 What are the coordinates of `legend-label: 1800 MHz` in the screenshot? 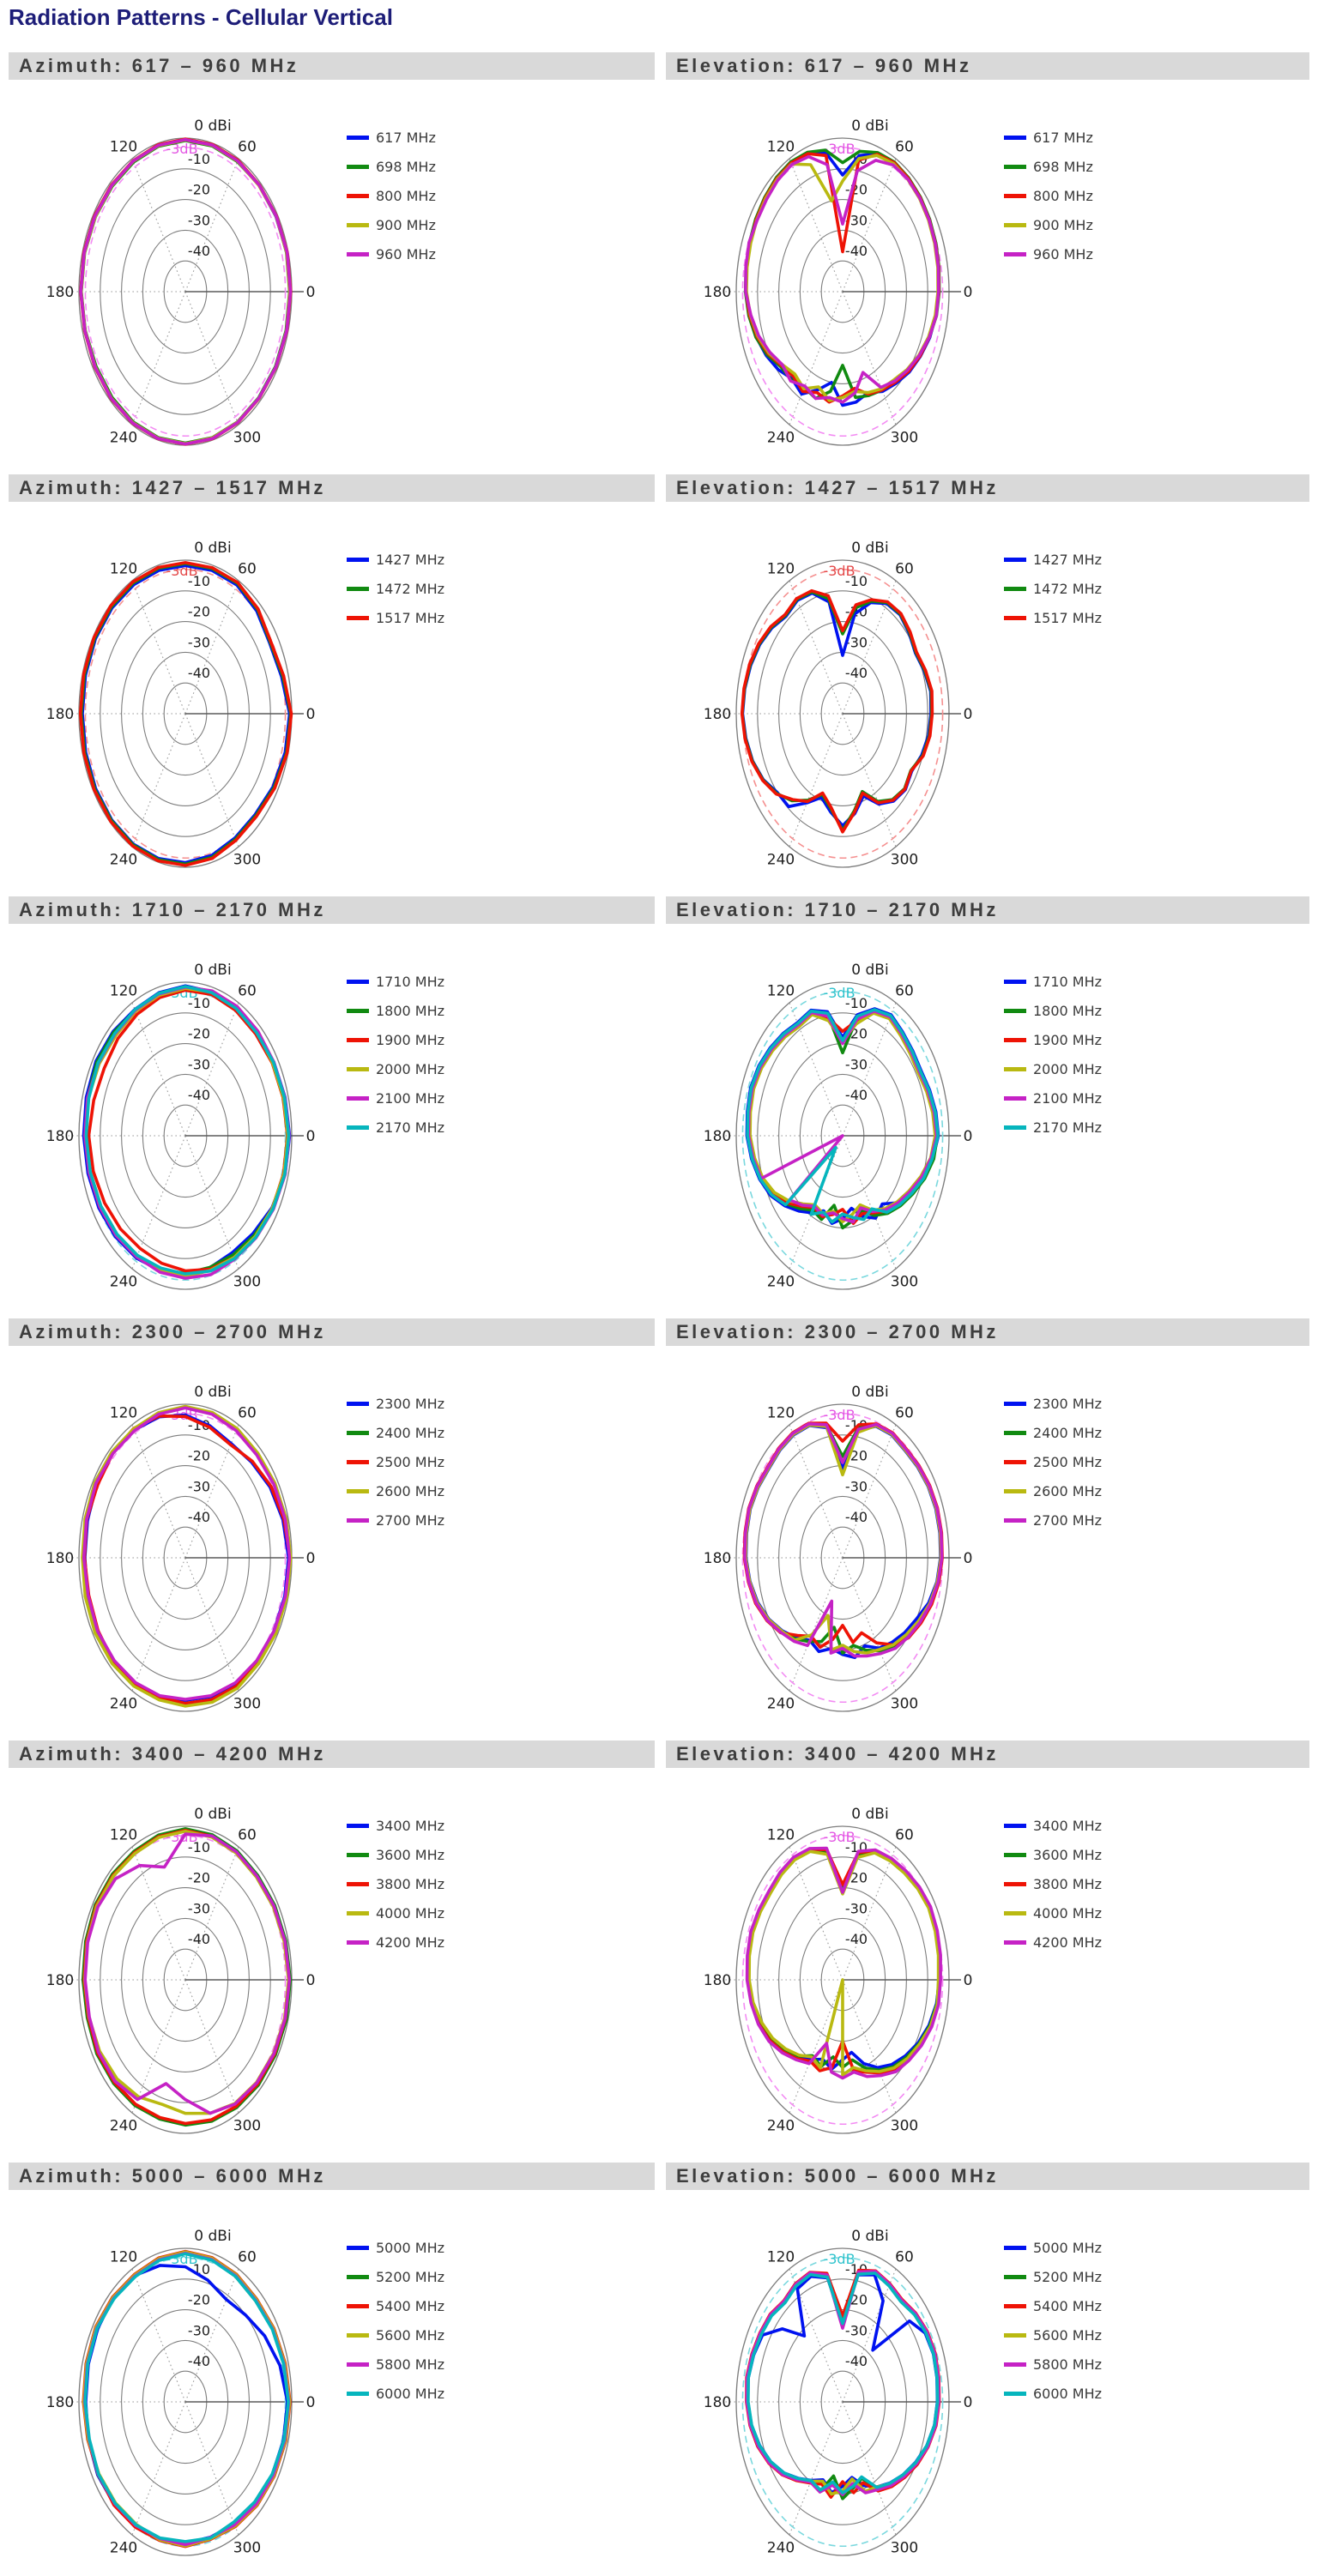 It's located at (410, 1010).